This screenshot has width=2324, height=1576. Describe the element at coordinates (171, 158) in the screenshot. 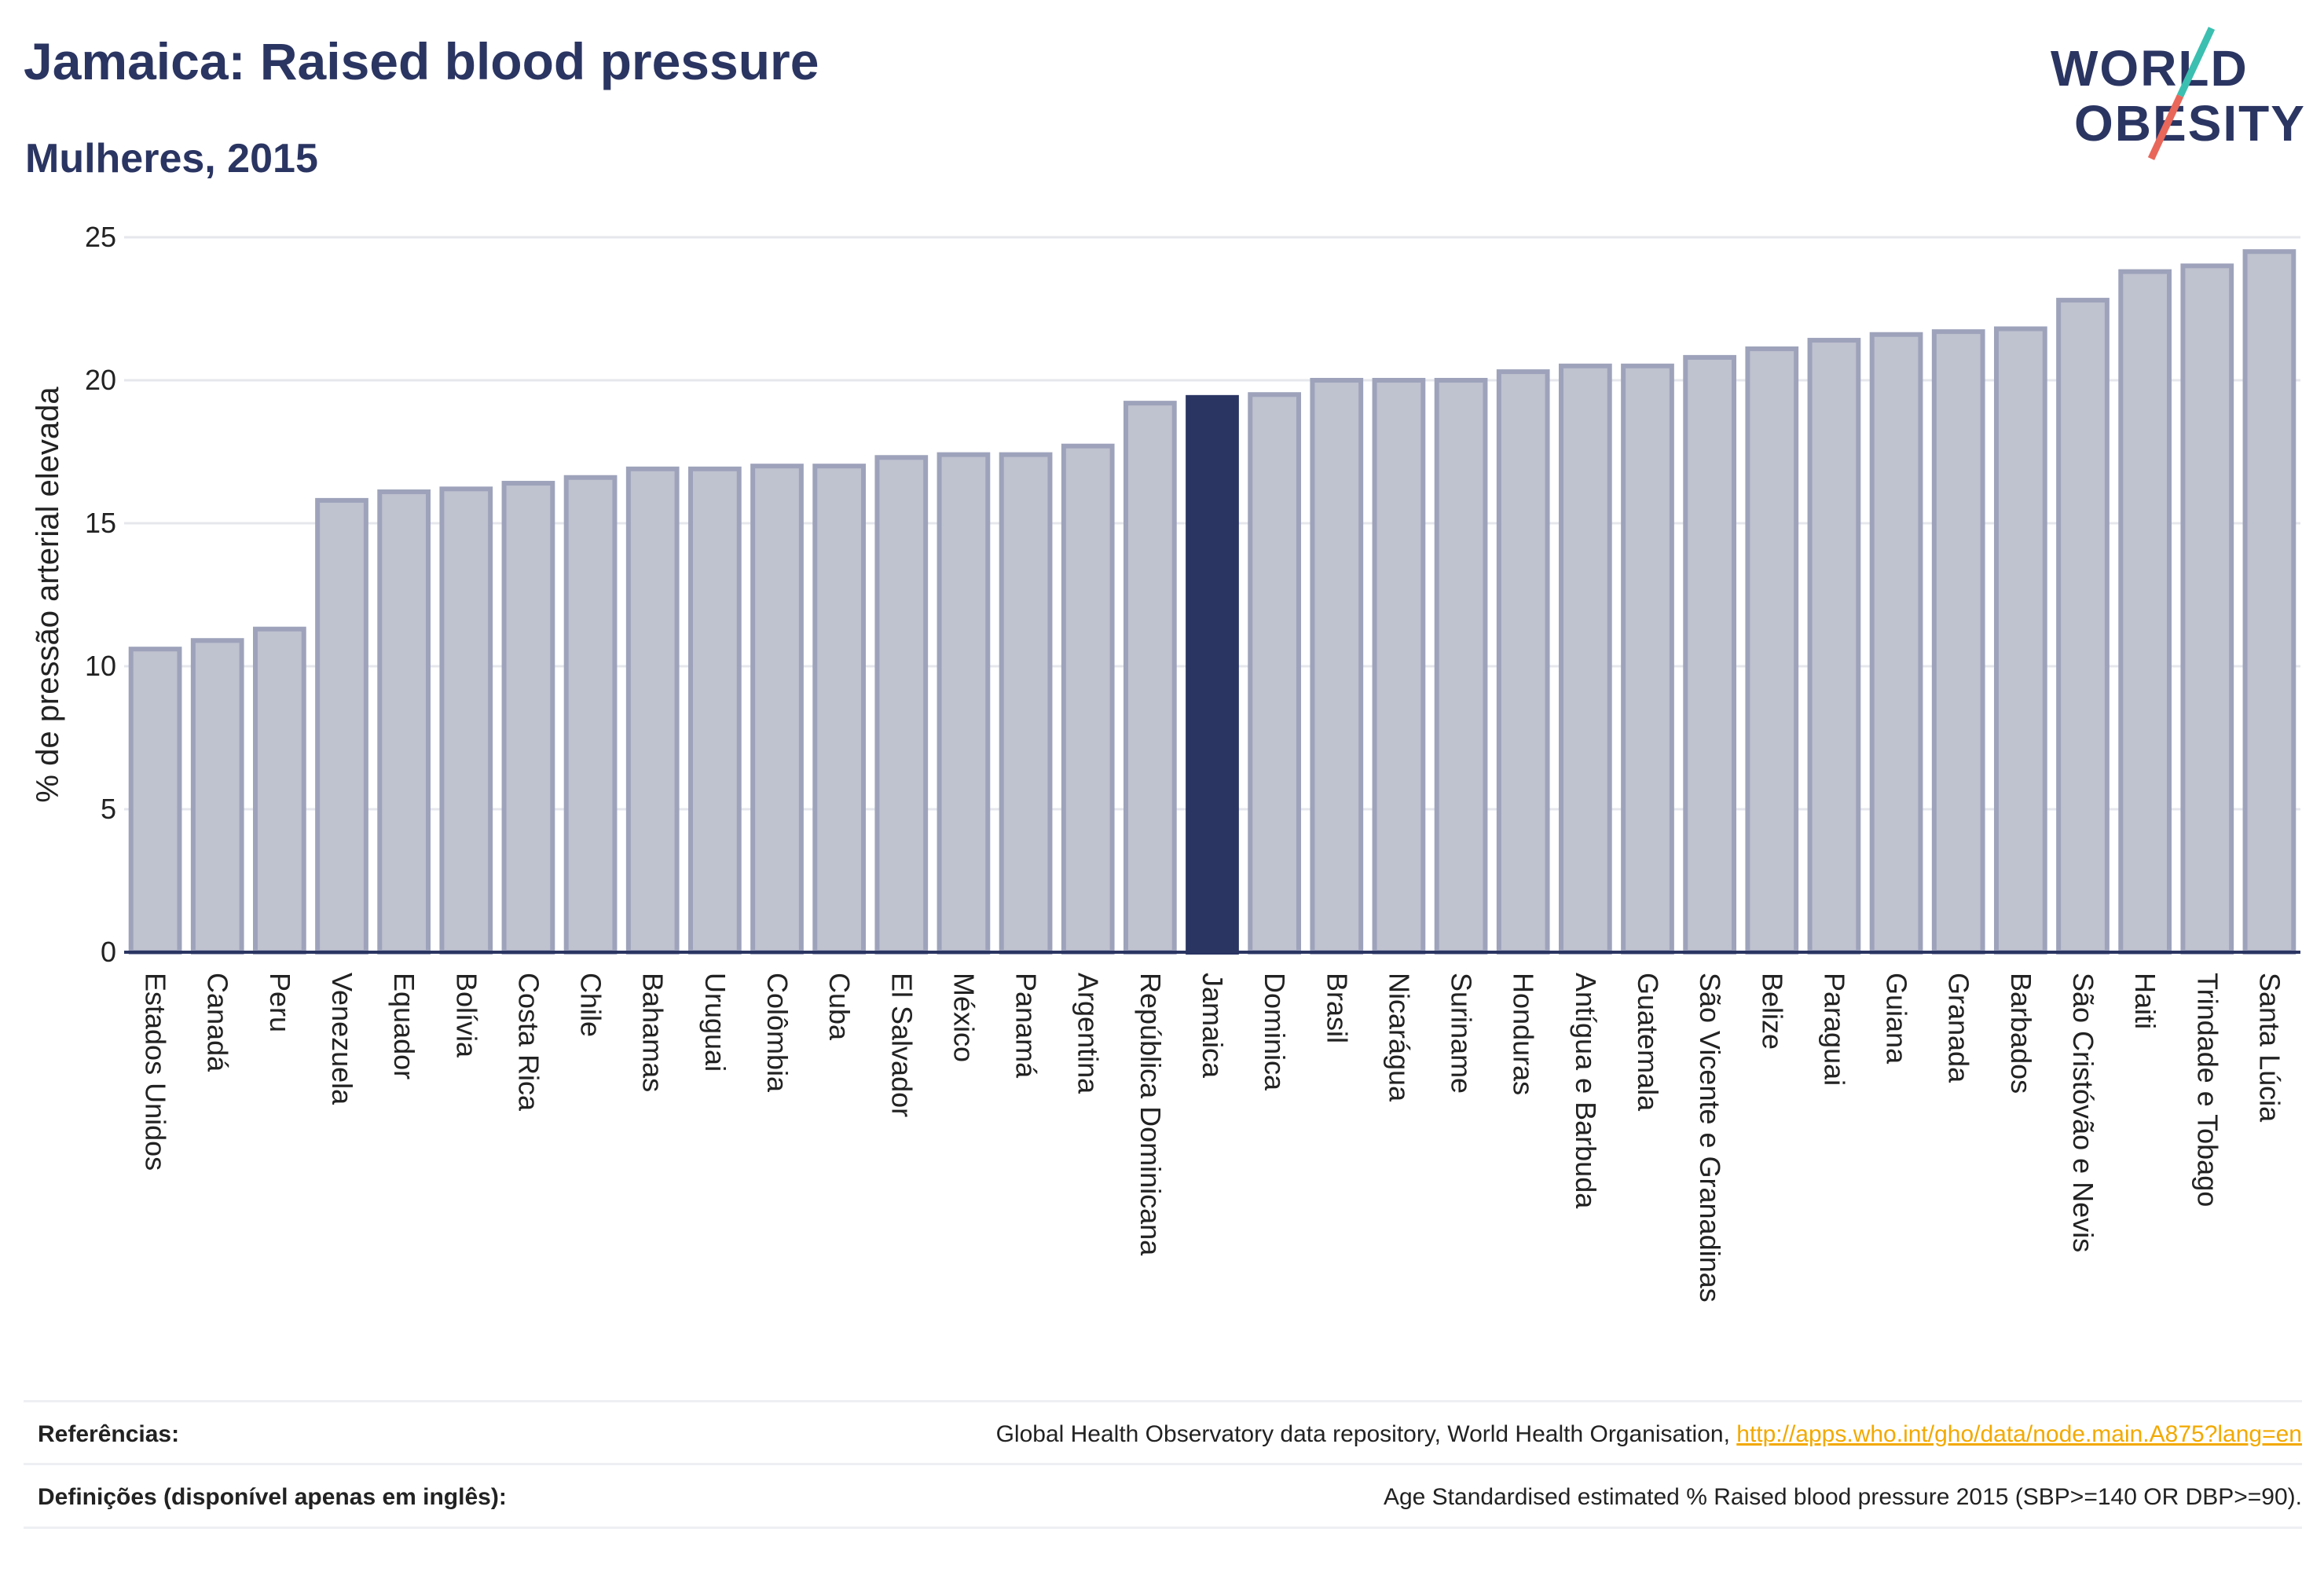

I see `chart-subtitle: Mulheres, 2015` at that location.